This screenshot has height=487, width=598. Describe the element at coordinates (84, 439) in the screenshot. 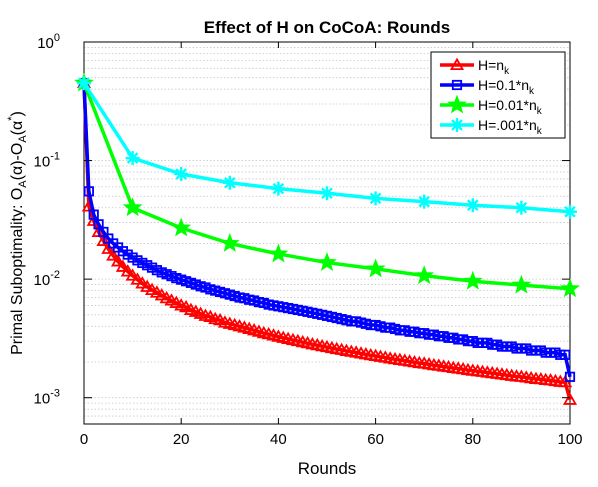

I see `x-tick-label: 0` at that location.